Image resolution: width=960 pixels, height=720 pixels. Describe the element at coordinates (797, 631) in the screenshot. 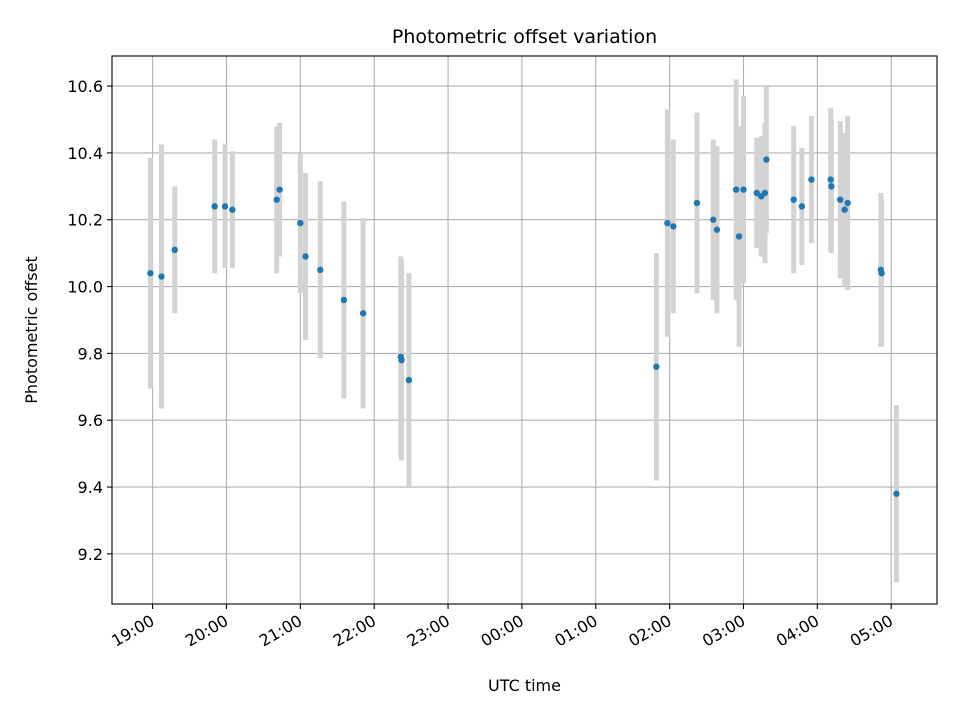

I see `x-tick-label: 04:00` at that location.